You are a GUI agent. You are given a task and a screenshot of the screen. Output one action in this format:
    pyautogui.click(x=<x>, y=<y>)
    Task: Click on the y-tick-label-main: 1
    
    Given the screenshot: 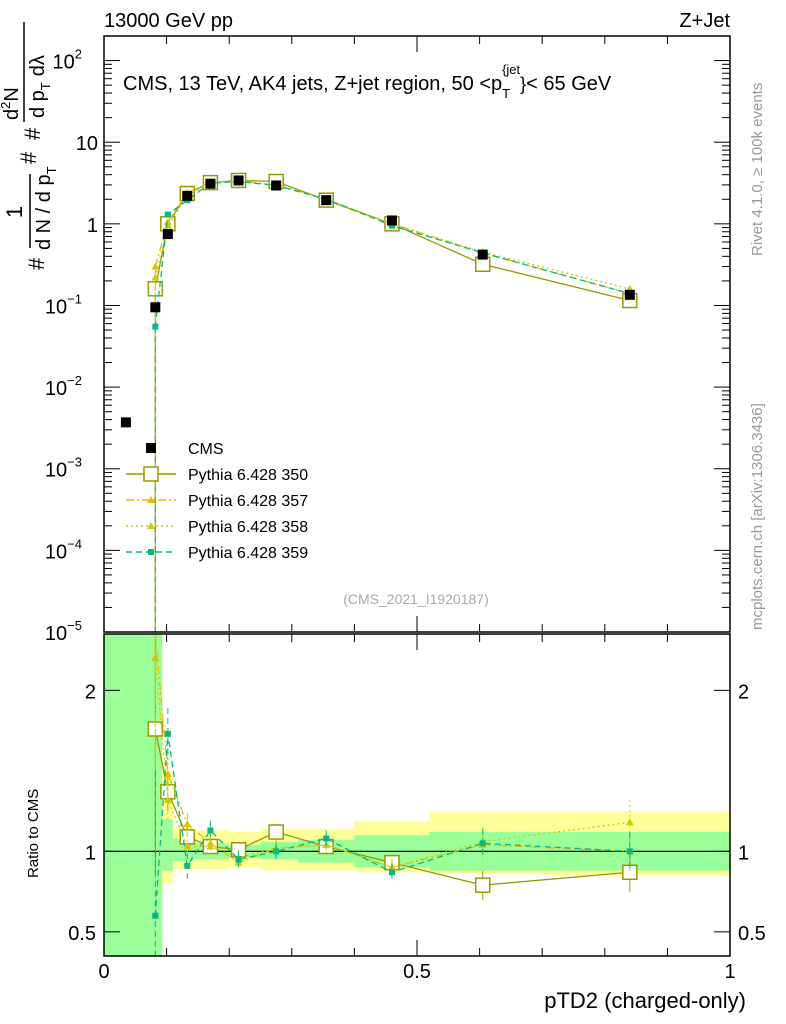 What is the action you would take?
    pyautogui.click(x=92, y=226)
    